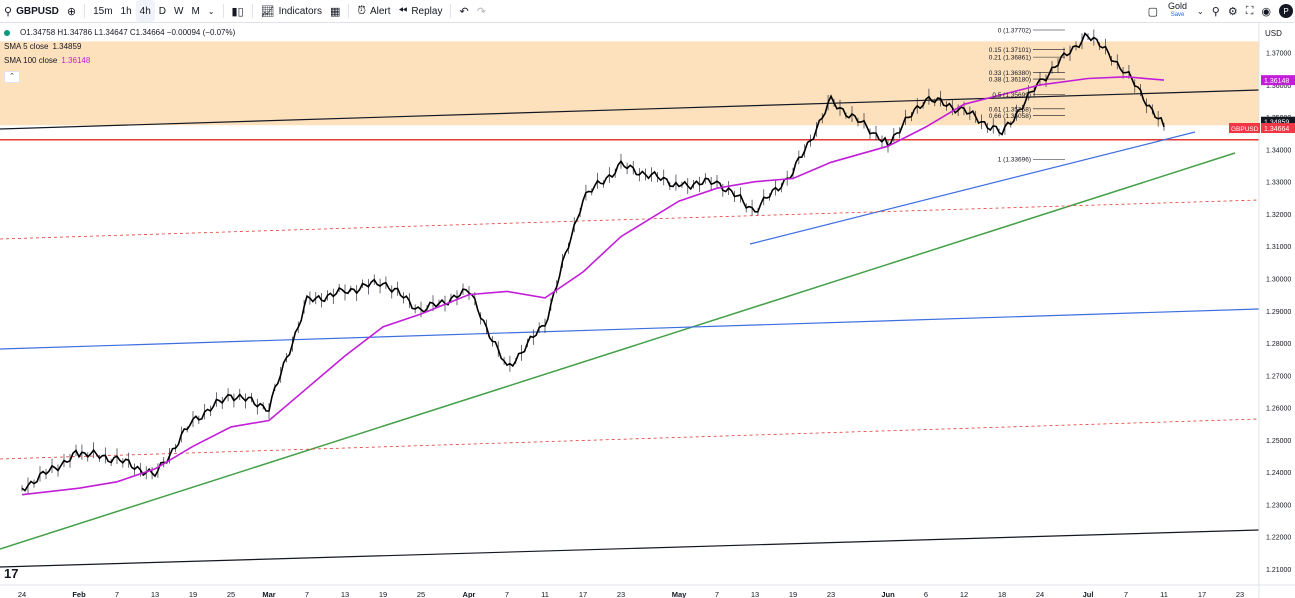 The height and width of the screenshot is (598, 1295). I want to click on price-tick-label: 1.31000, so click(1278, 247).